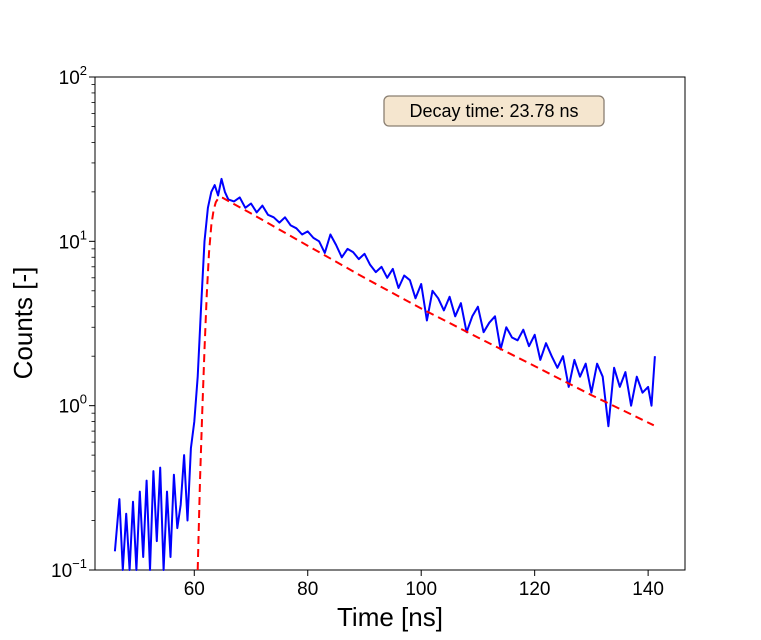 The width and height of the screenshot is (761, 640). What do you see at coordinates (73, 322) in the screenshot?
I see `y-axis-ticks: 10⁻¹ 10⁰ 10¹ 10²` at bounding box center [73, 322].